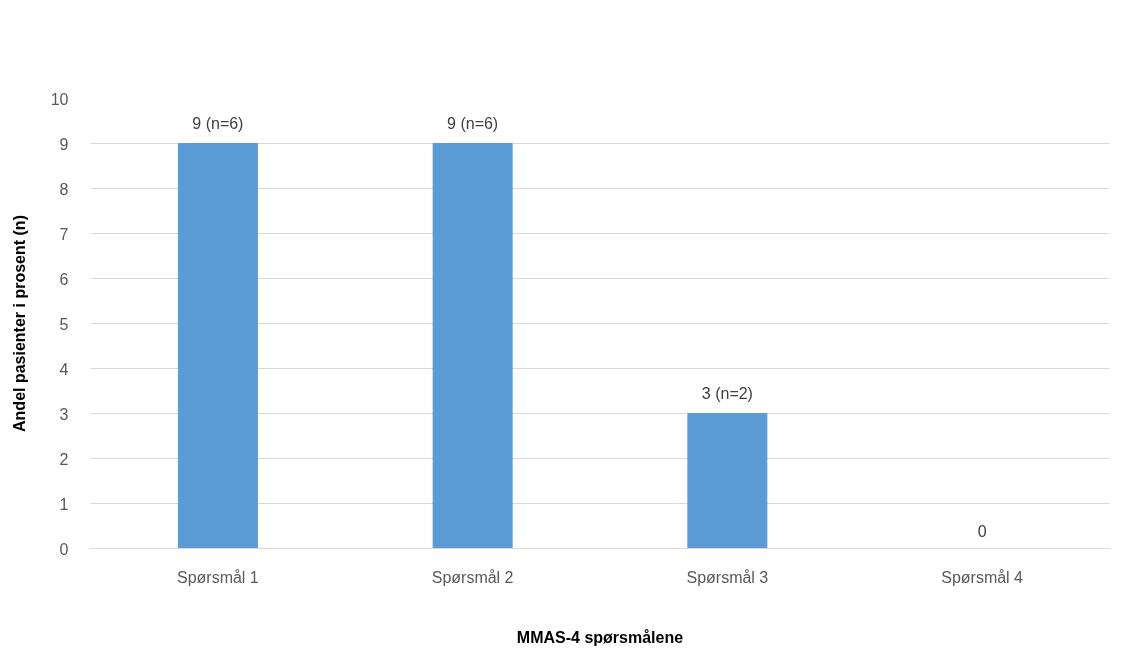 This screenshot has width=1139, height=648. Describe the element at coordinates (64, 369) in the screenshot. I see `y-tick-label: 4` at that location.